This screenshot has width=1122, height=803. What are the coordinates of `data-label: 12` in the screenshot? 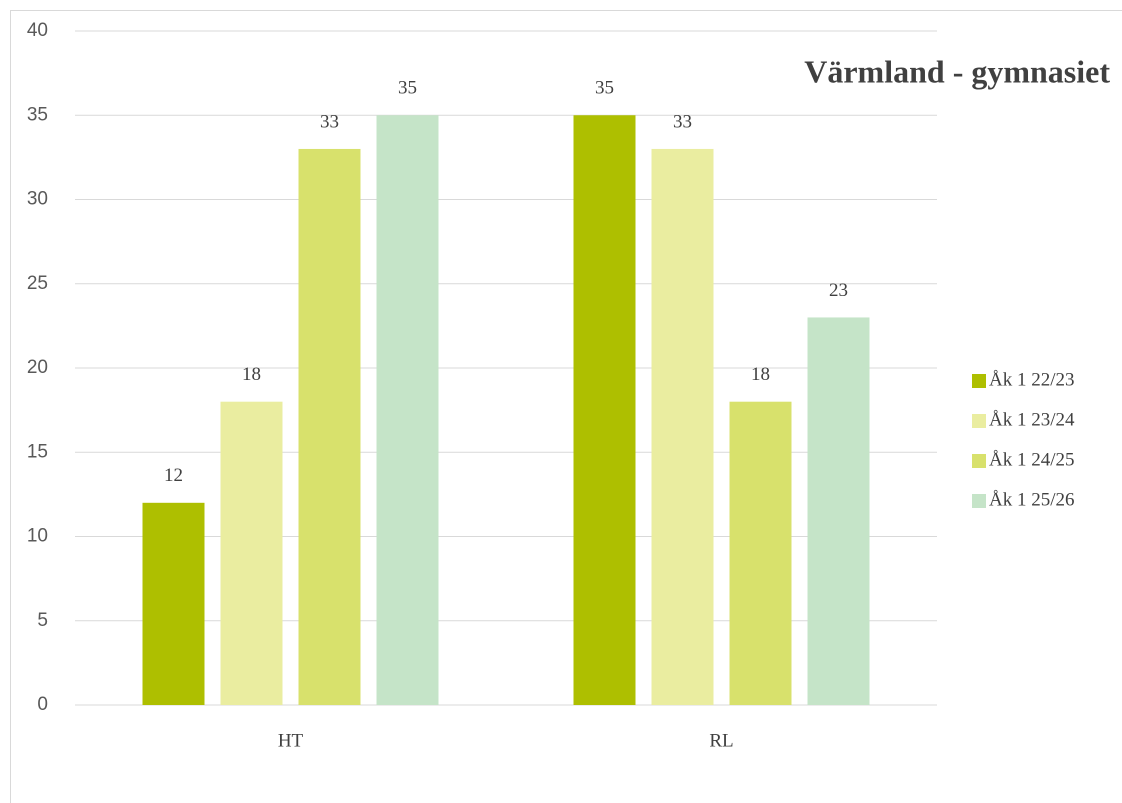 It's located at (173, 475).